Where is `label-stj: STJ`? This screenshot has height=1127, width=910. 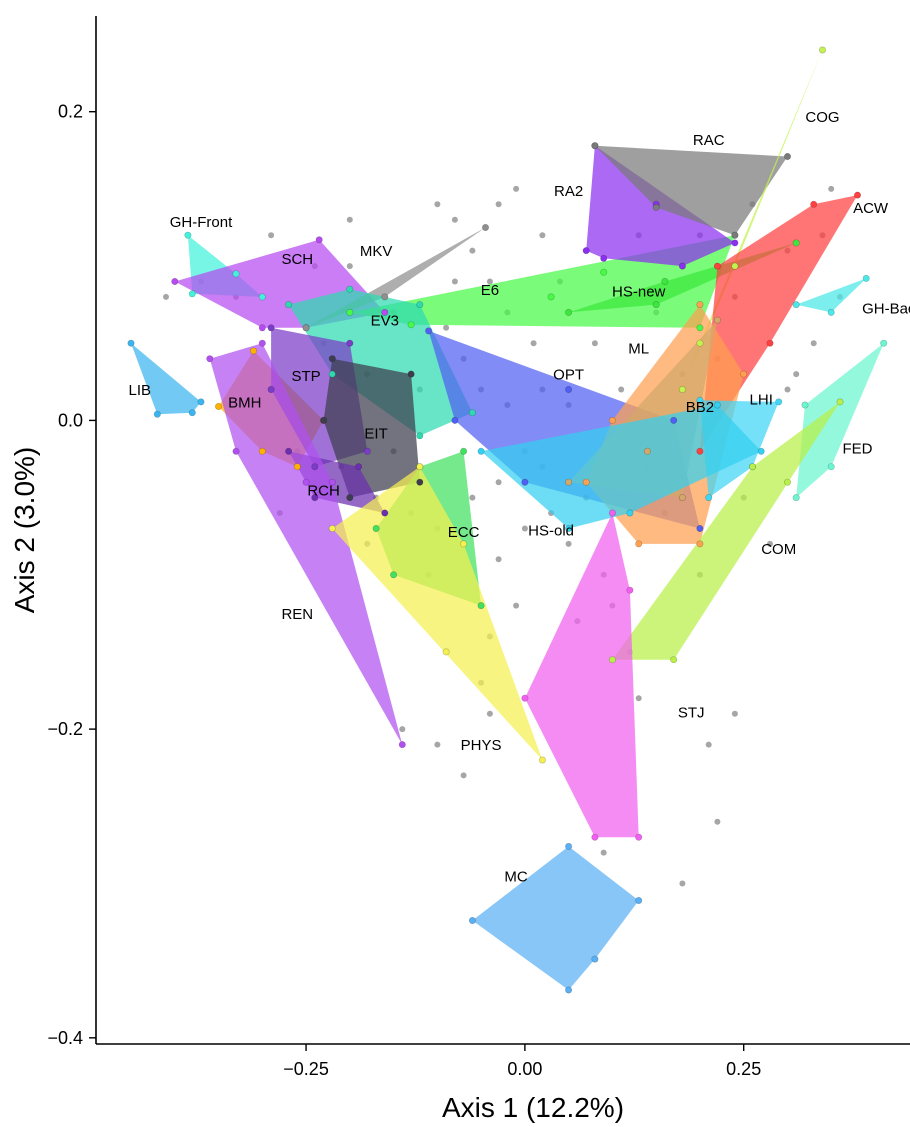 label-stj: STJ is located at coordinates (691, 713).